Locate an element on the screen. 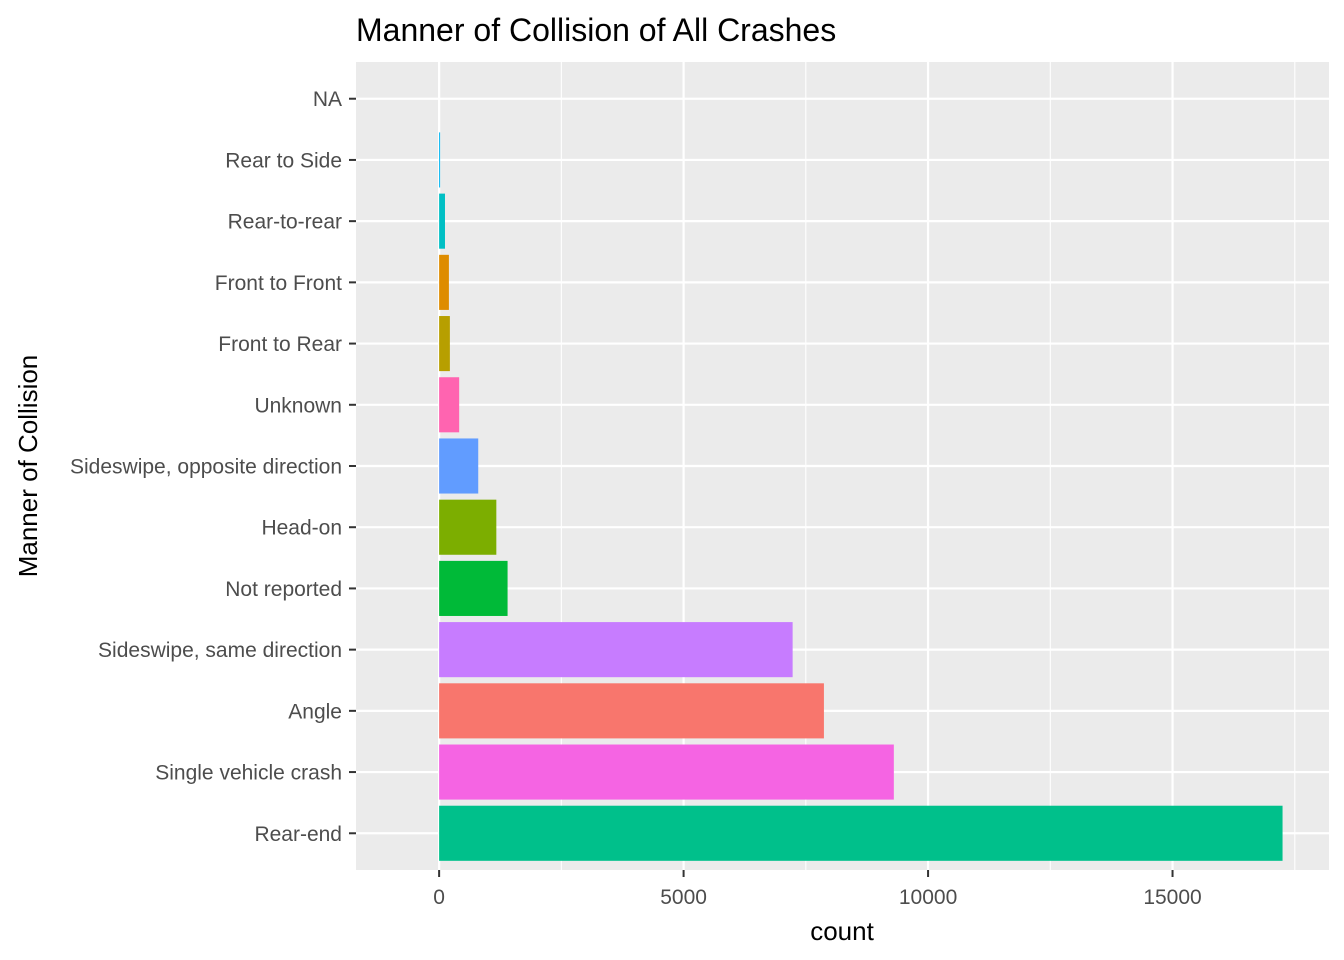 This screenshot has height=960, width=1344. y-axis-title: Manner of Collision is located at coordinates (28, 466).